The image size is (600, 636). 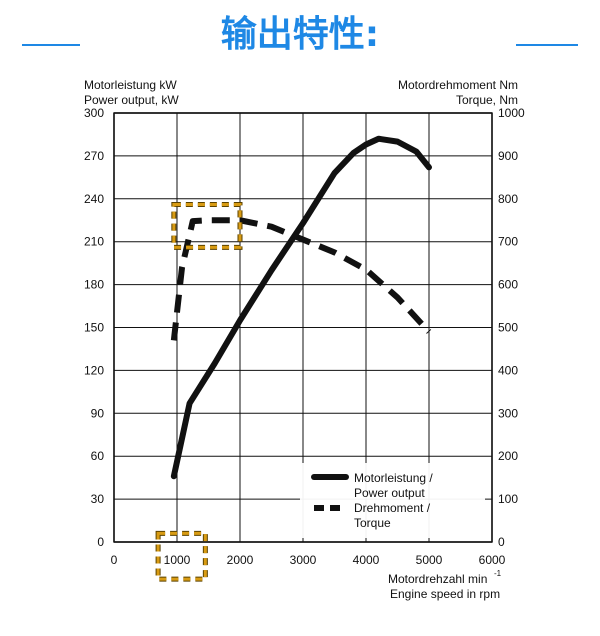 What do you see at coordinates (508, 285) in the screenshot?
I see `y-right-tick-label: 600` at bounding box center [508, 285].